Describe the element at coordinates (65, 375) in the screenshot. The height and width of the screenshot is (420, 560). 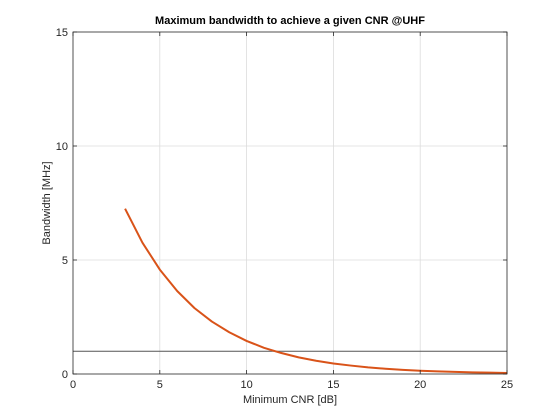
I see `y-tick-label: 0` at that location.